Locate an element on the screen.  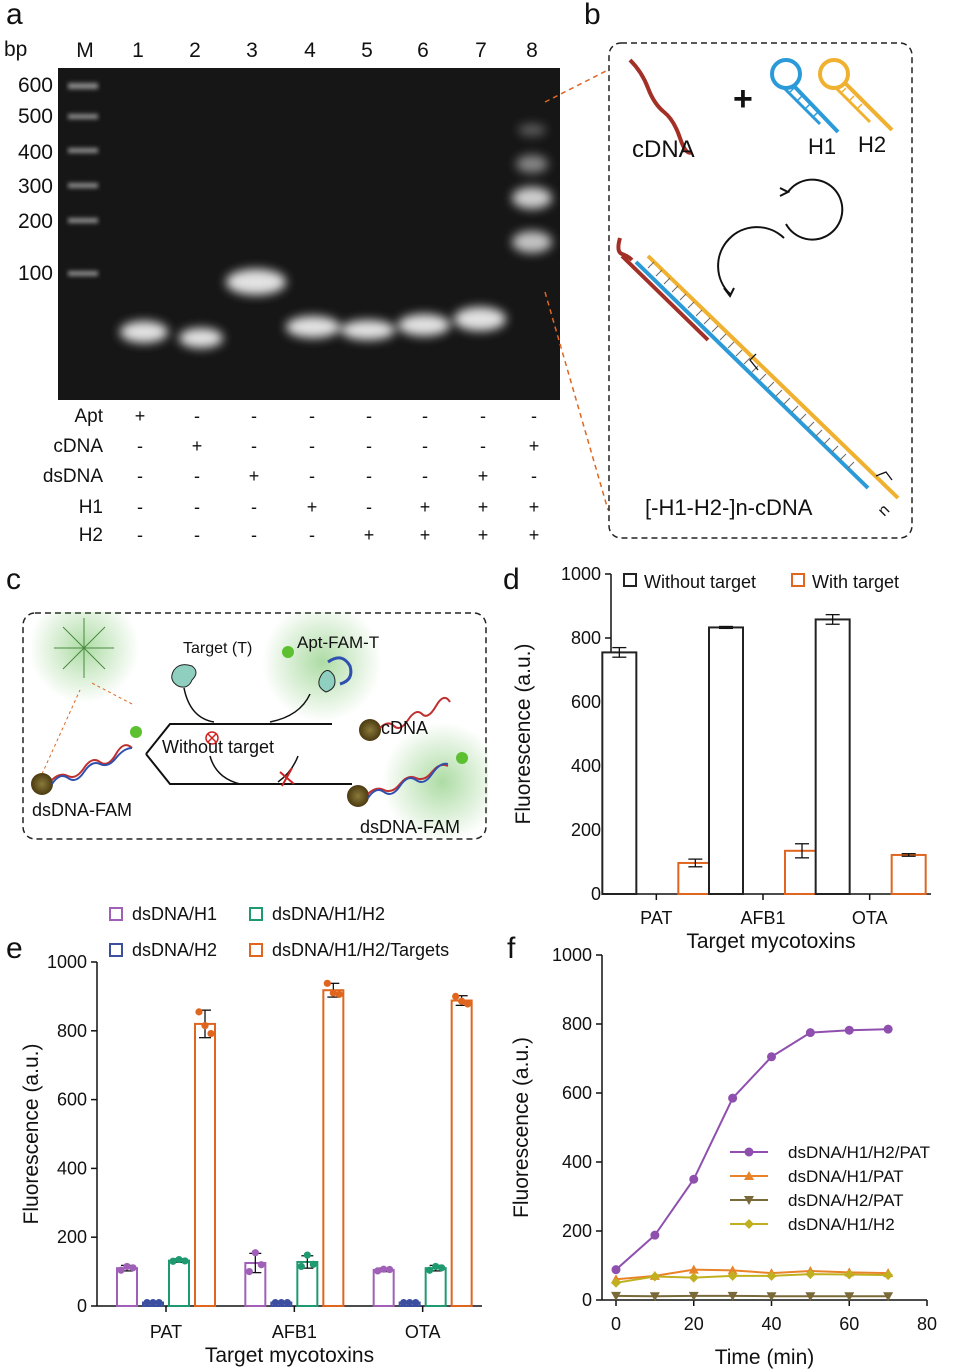
x-axis-label: Time (min) is located at coordinates (765, 1357).